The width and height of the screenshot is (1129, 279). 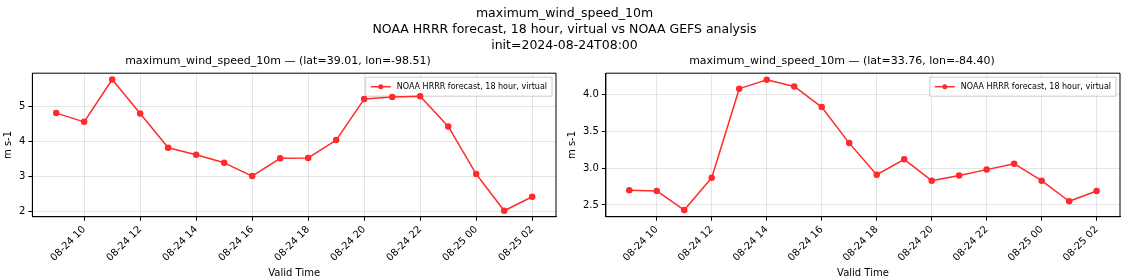 What do you see at coordinates (22, 176) in the screenshot?
I see `y-tick-label: 3` at bounding box center [22, 176].